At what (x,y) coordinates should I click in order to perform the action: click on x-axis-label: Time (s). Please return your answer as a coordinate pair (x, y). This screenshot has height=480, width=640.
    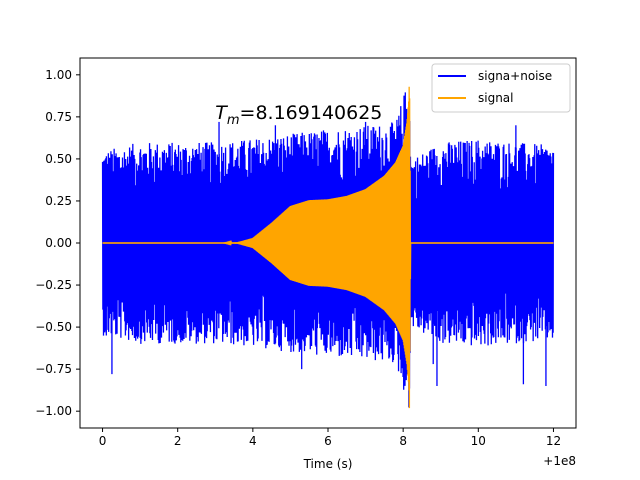
    Looking at the image, I should click on (328, 464).